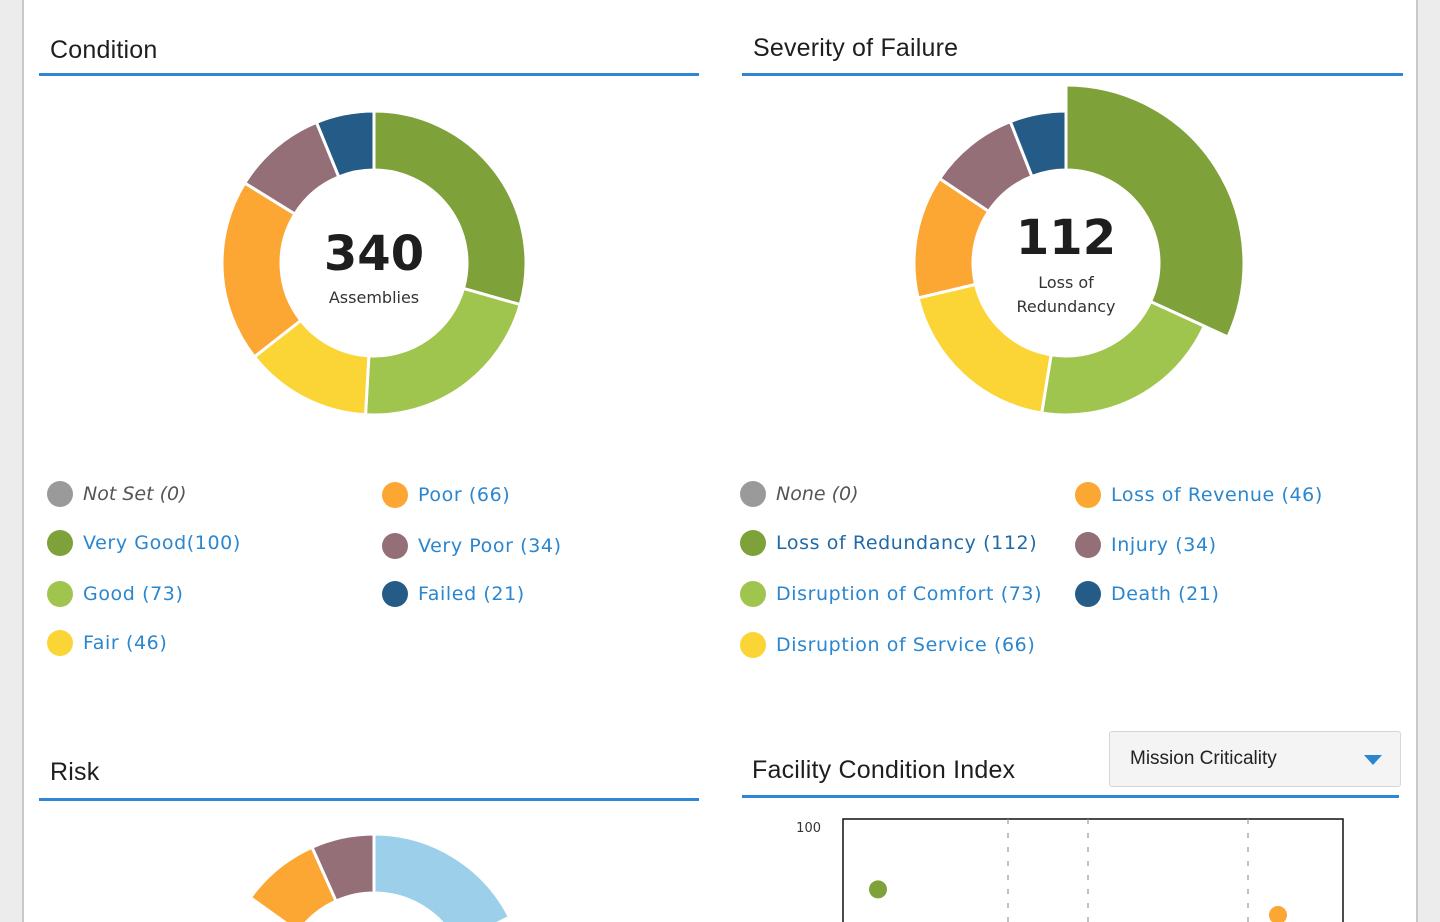 The image size is (1440, 922). I want to click on legend-label: Loss of Revenue (46), so click(1217, 495).